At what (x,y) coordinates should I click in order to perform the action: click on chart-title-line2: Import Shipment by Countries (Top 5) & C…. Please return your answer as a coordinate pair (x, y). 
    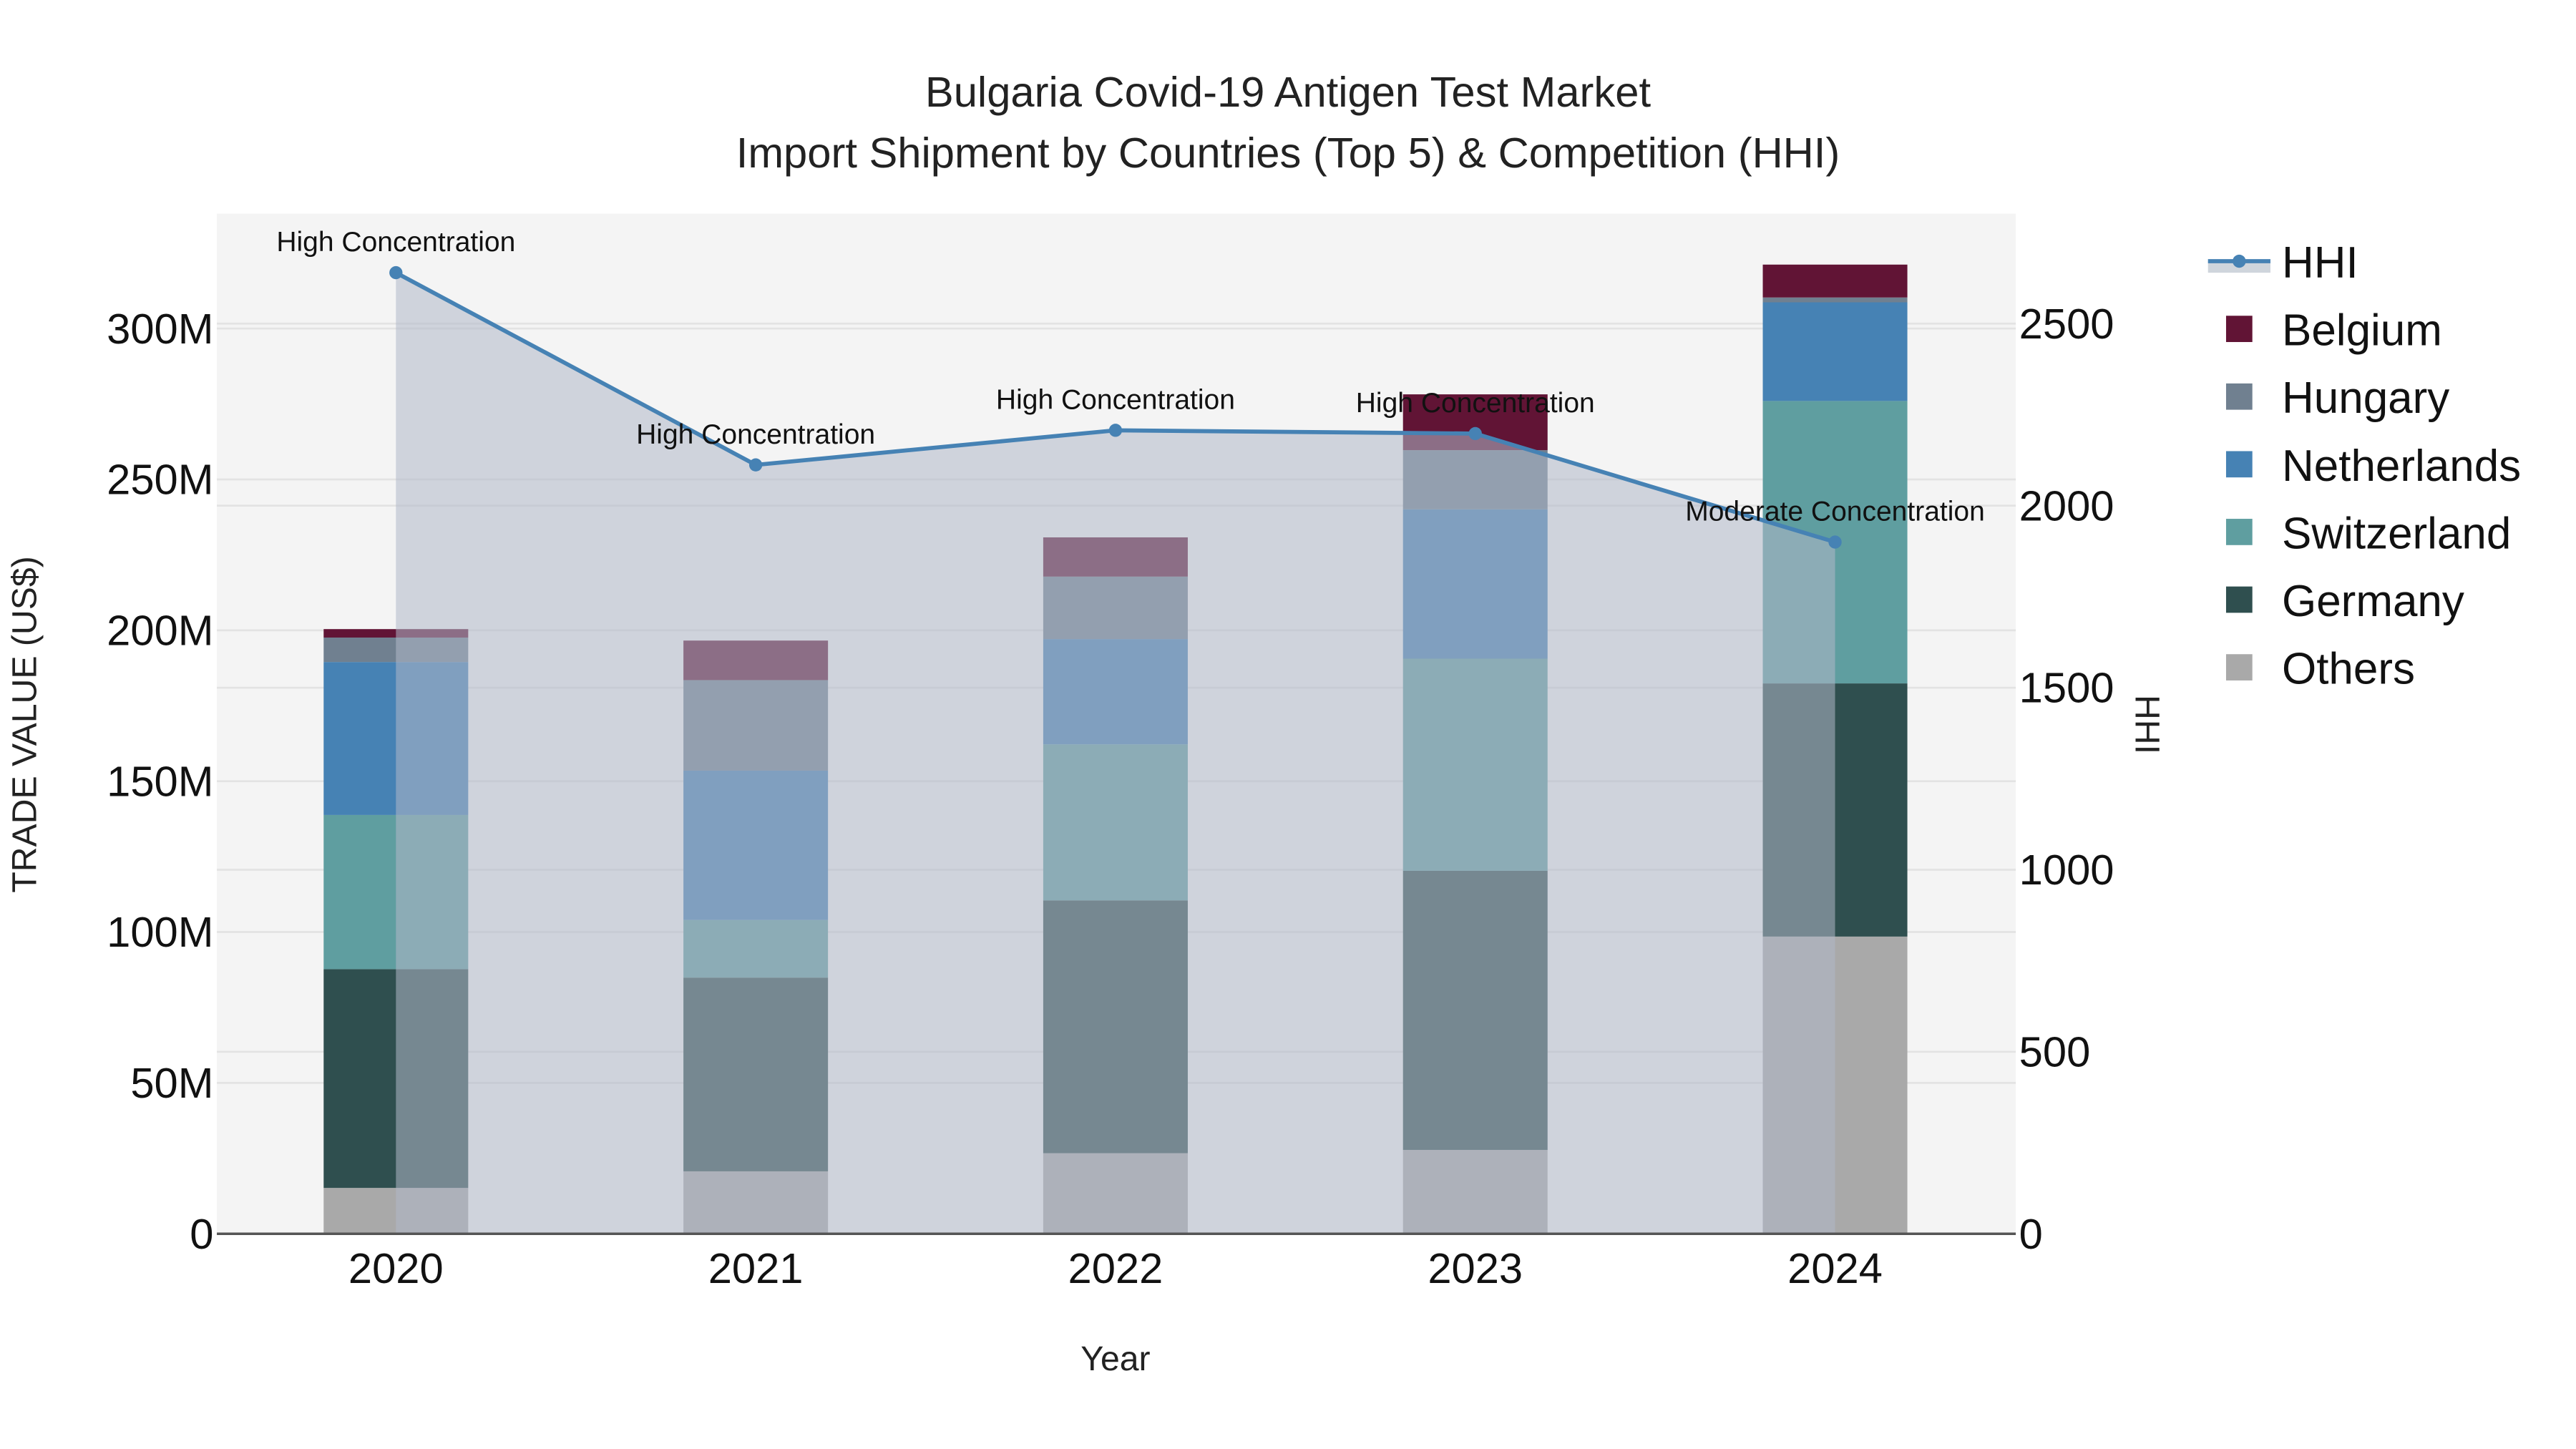
    Looking at the image, I should click on (1288, 153).